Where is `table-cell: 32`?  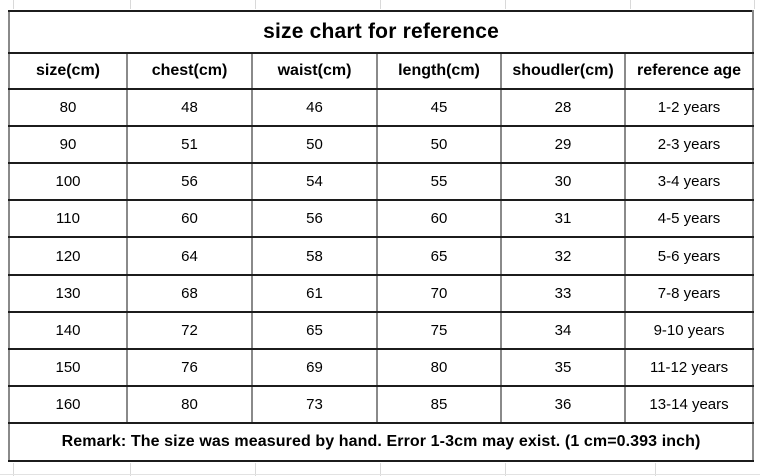
table-cell: 32 is located at coordinates (563, 256).